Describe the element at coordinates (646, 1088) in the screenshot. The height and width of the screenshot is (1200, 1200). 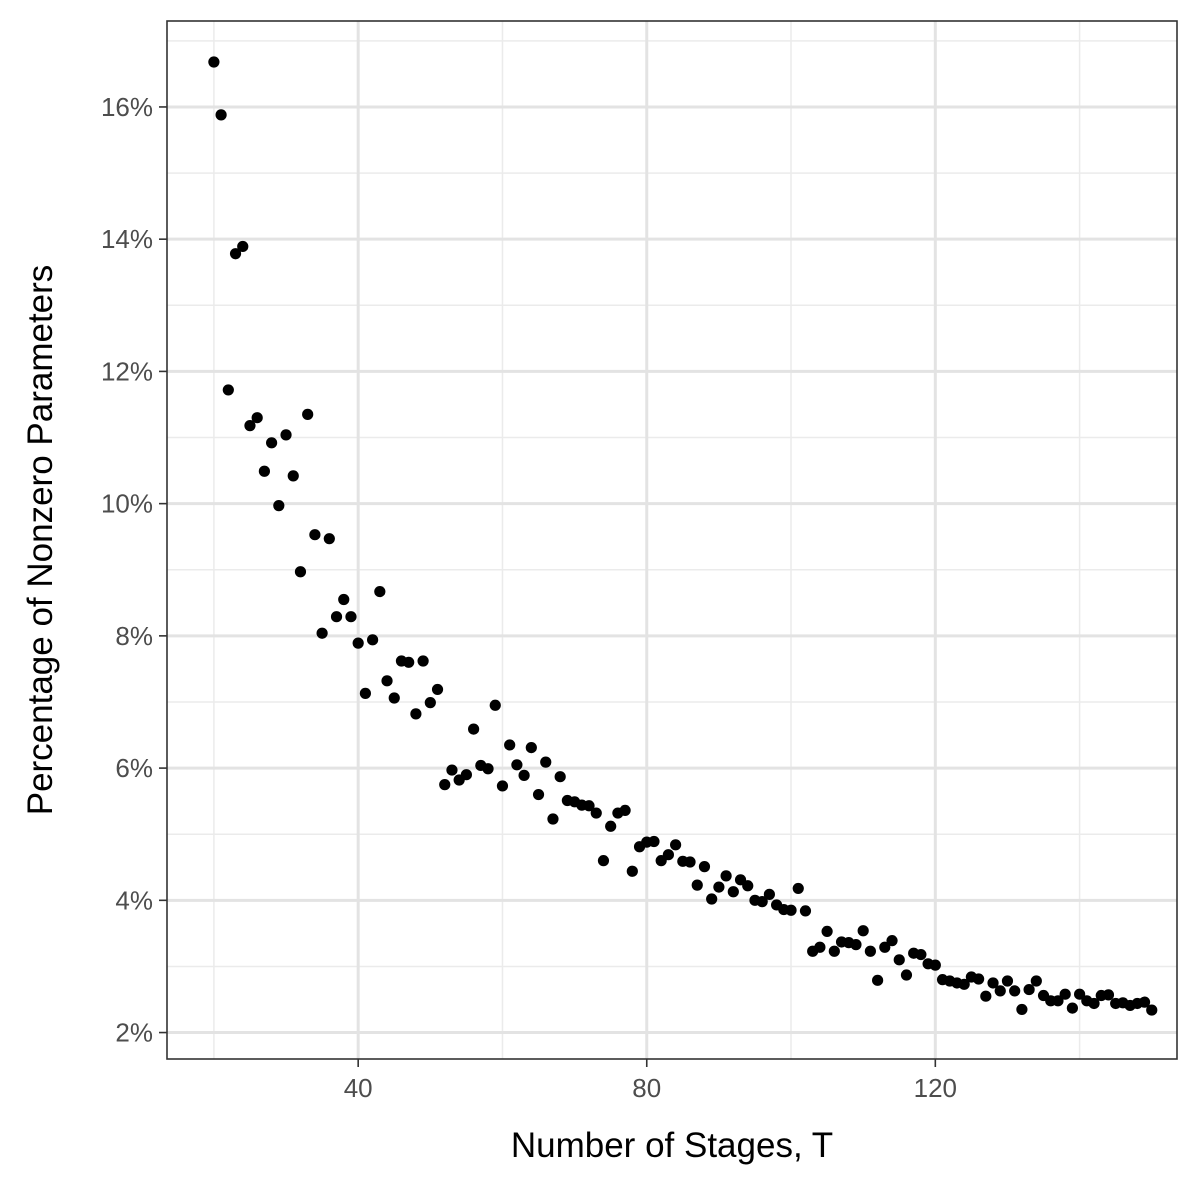
I see `x-tick-label: 80` at that location.